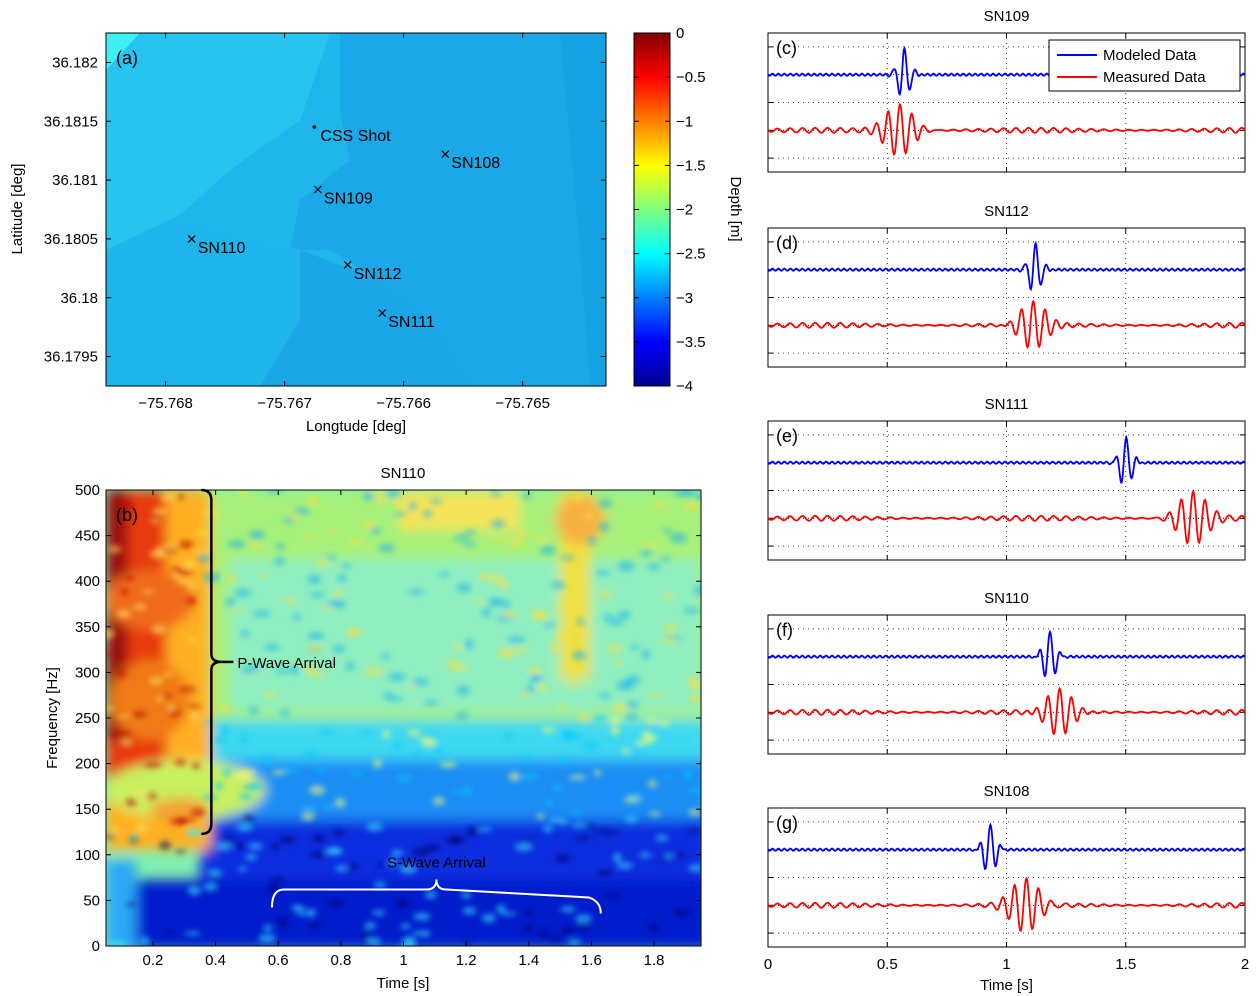 The width and height of the screenshot is (1258, 996). What do you see at coordinates (1150, 55) in the screenshot?
I see `legend-label: Modeled Data` at bounding box center [1150, 55].